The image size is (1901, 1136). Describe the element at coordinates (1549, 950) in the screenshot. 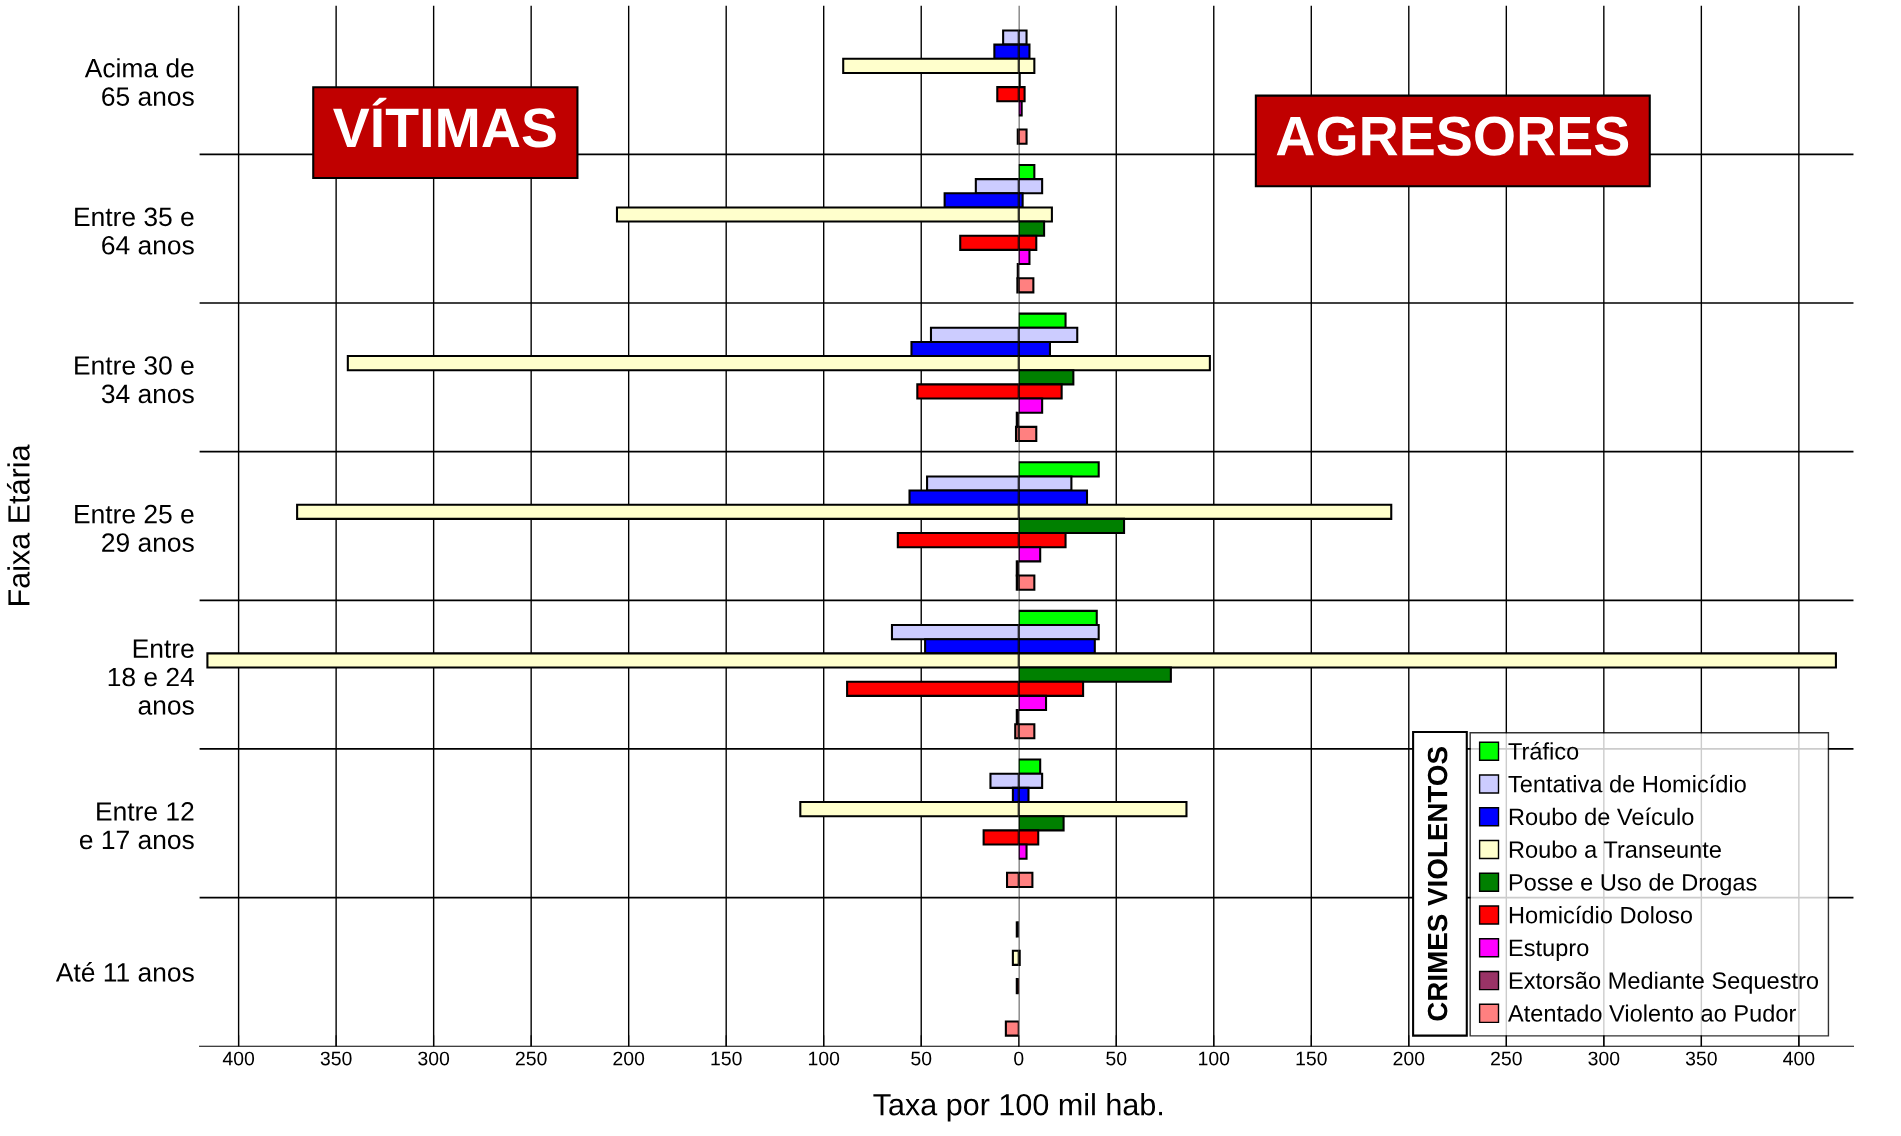

I see `legend-label: Estupro` at that location.